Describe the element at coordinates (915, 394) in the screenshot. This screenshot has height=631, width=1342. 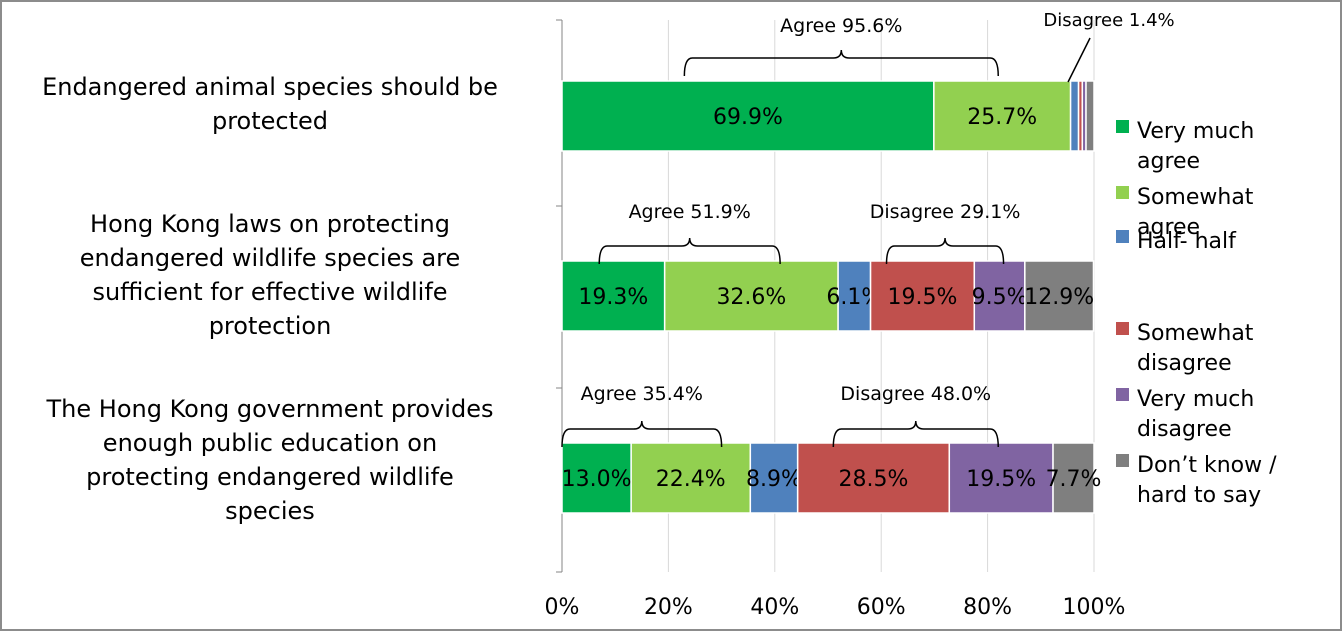
I see `annotation-label: Disagree 48.0%` at that location.